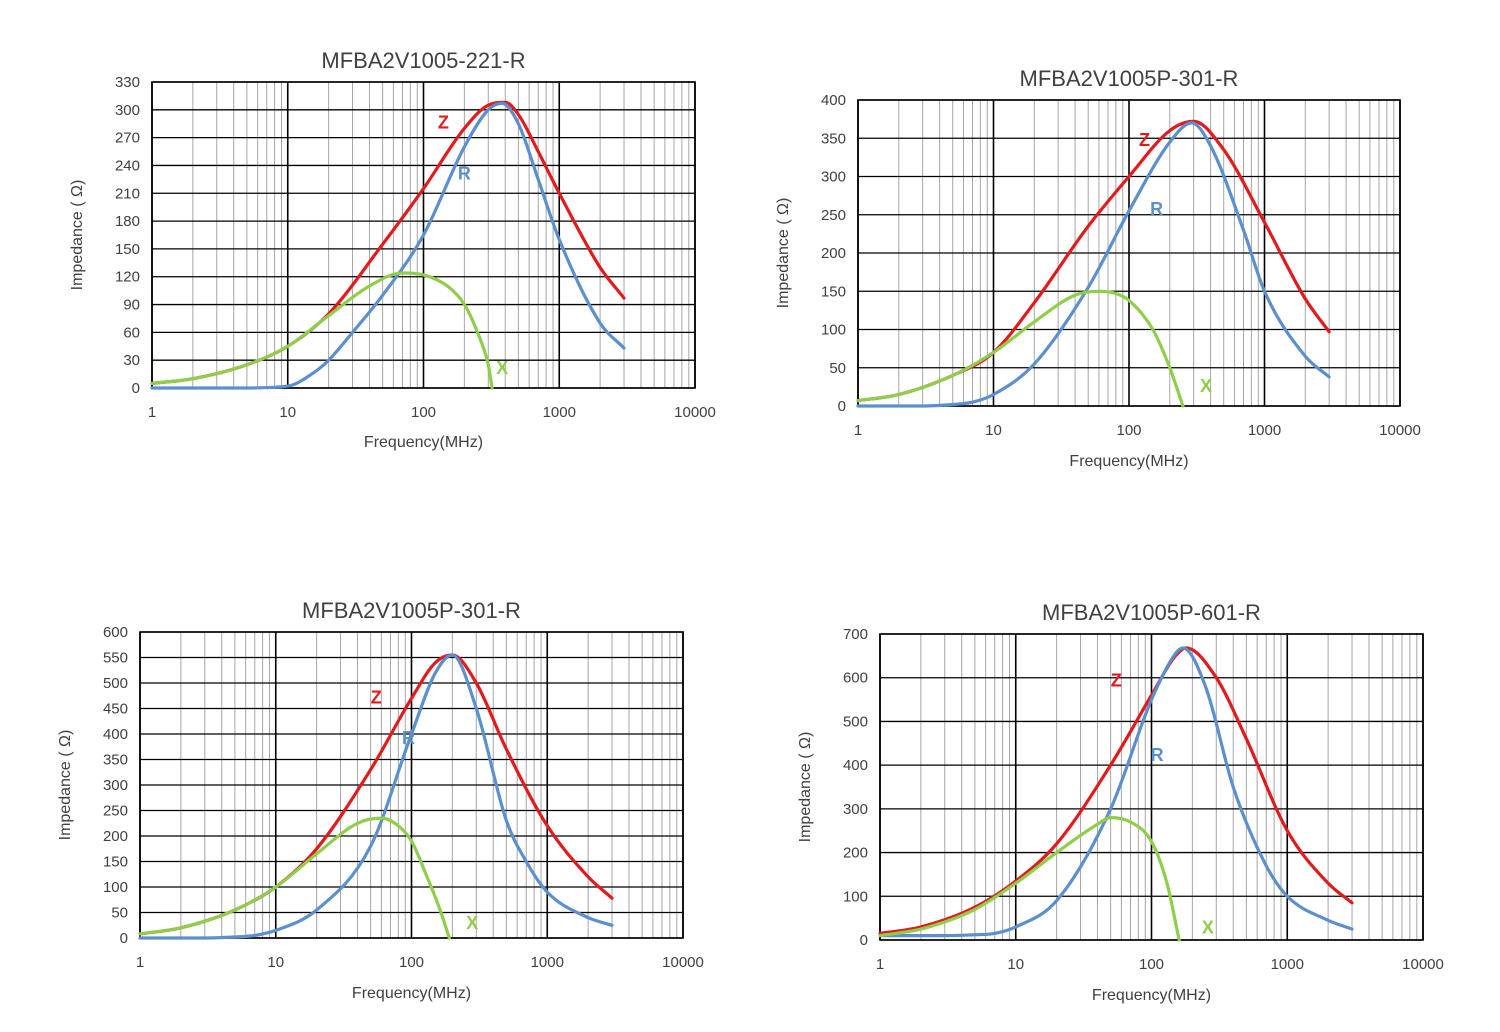 This screenshot has height=1032, width=1500. Describe the element at coordinates (131, 332) in the screenshot. I see `y-tick-label: 60` at that location.